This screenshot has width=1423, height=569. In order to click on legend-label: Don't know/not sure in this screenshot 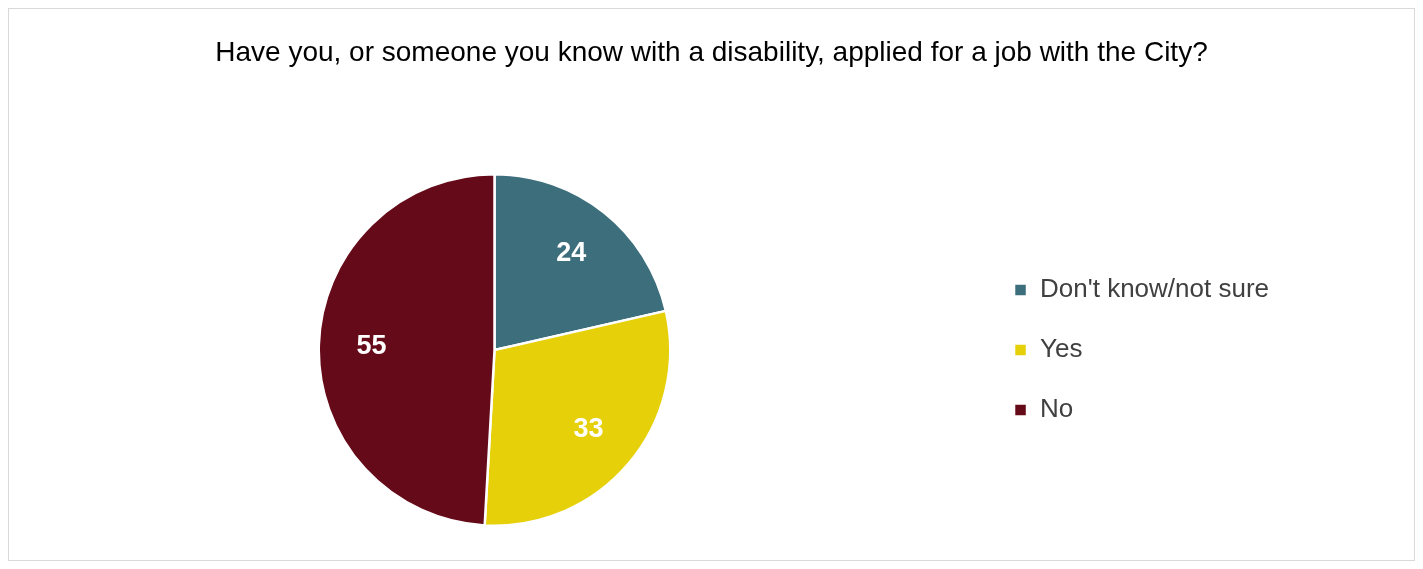, I will do `click(1155, 288)`.